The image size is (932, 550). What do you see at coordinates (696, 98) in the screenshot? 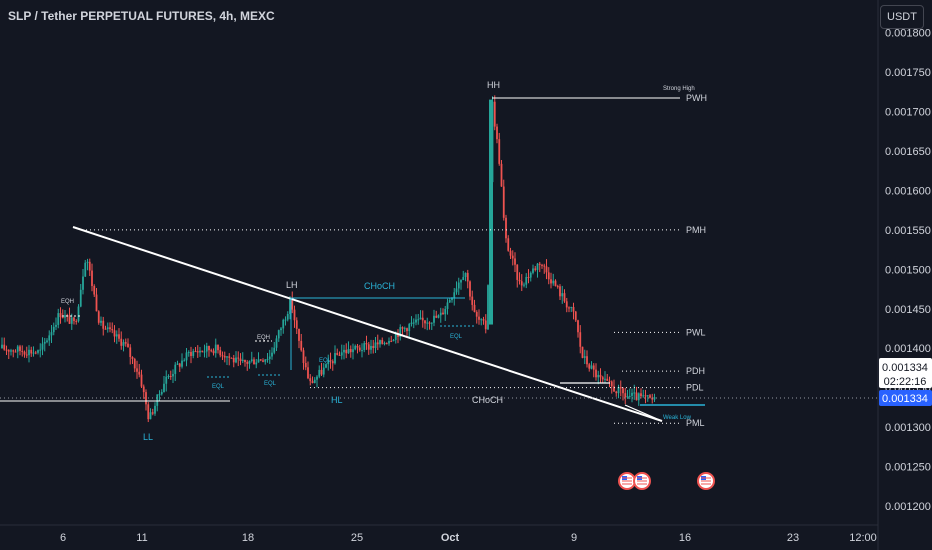
I see `level-label-pwh: PWH` at bounding box center [696, 98].